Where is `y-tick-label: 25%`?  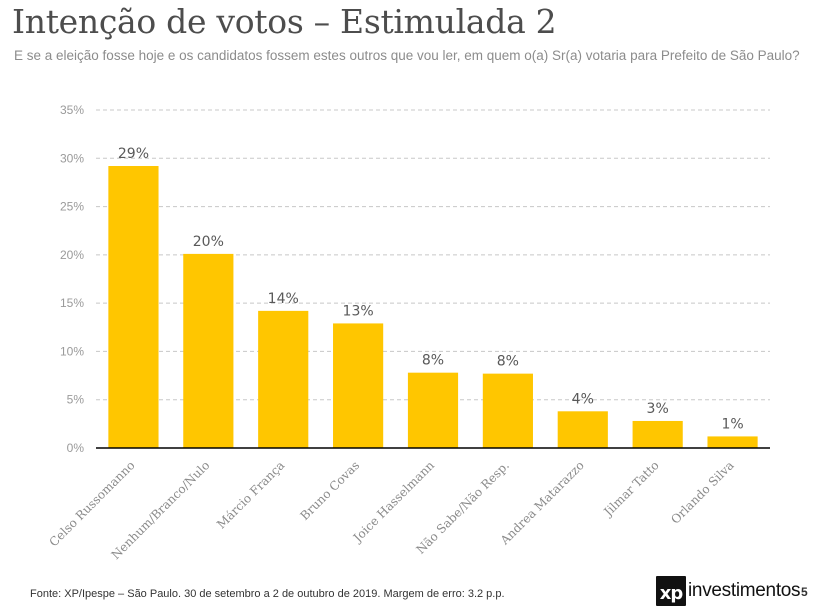
y-tick-label: 25% is located at coordinates (72, 207).